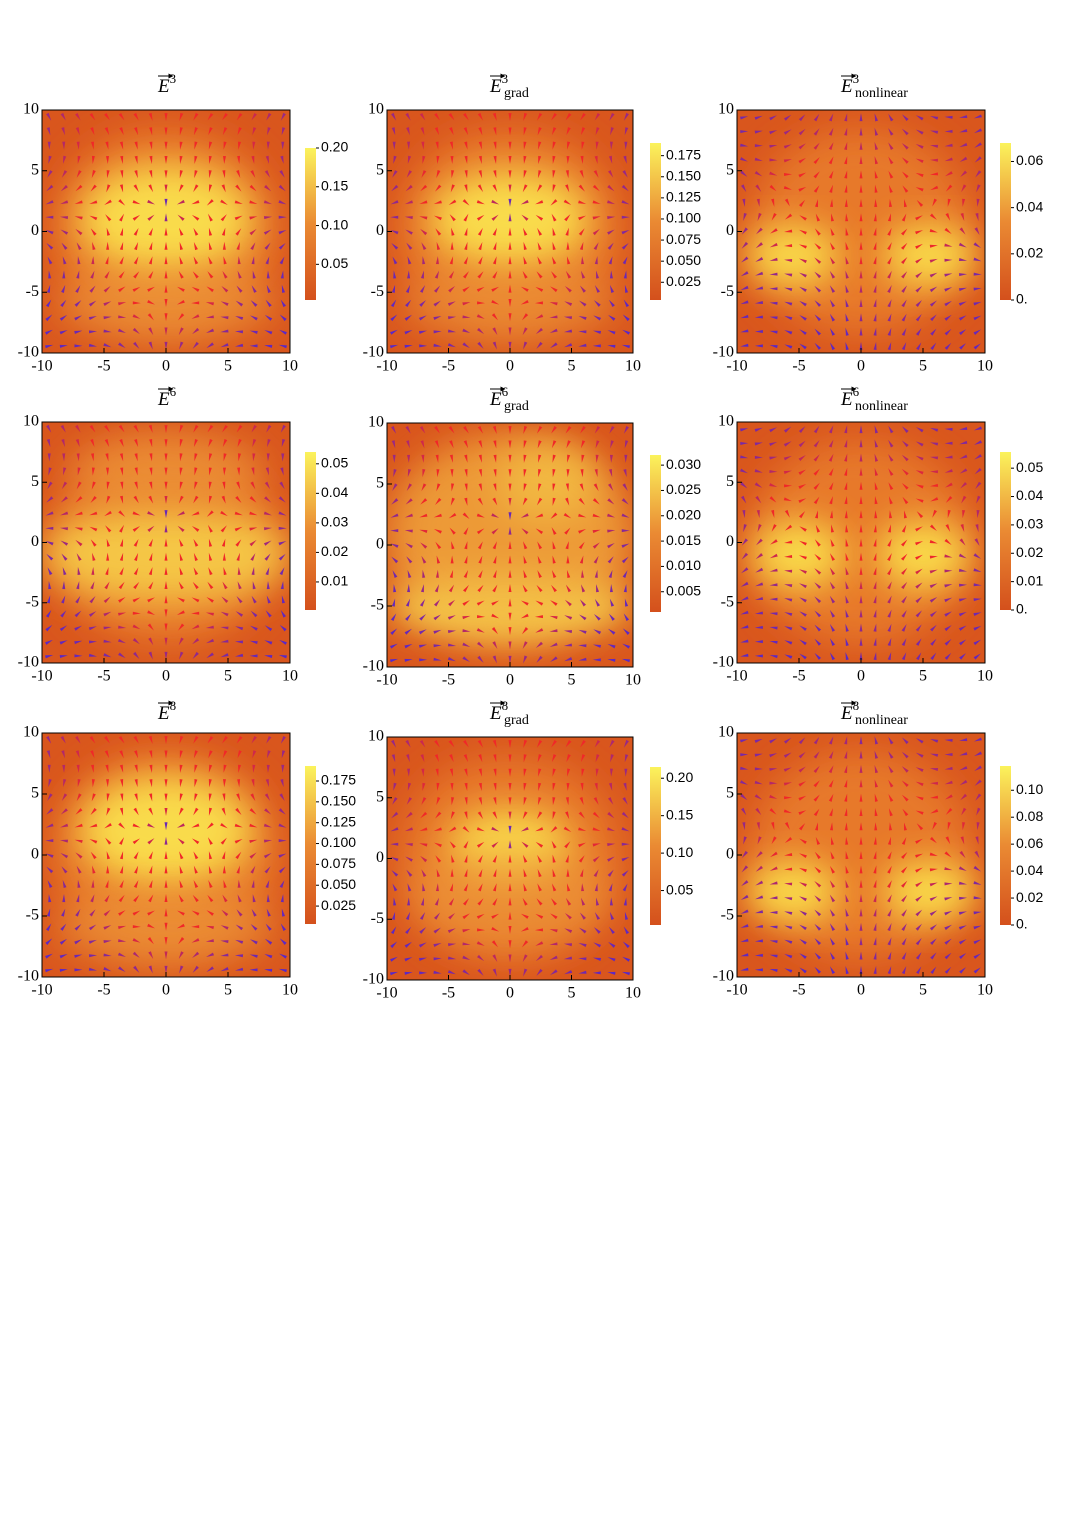  What do you see at coordinates (290, 676) in the screenshot?
I see `x-tick-label: 10` at bounding box center [290, 676].